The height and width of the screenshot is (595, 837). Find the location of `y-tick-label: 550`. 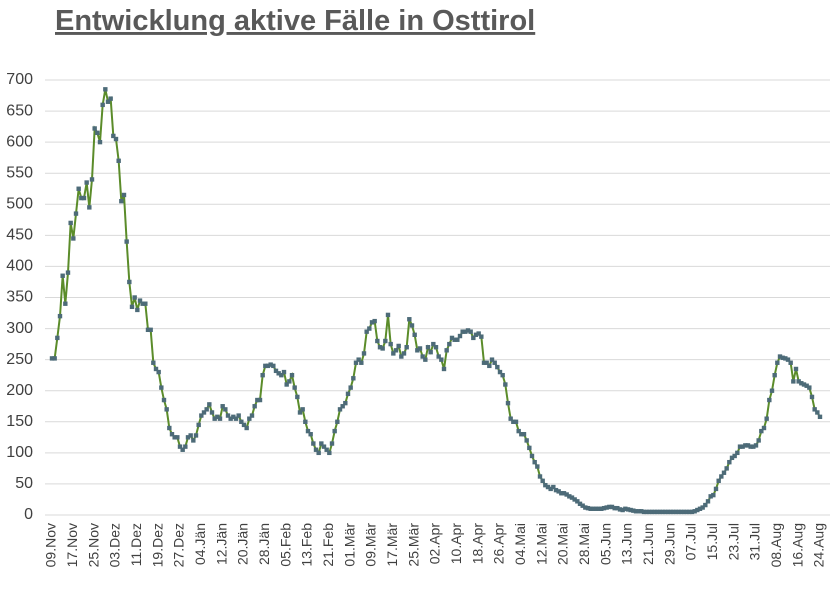

y-tick-label: 550 is located at coordinates (19, 172).